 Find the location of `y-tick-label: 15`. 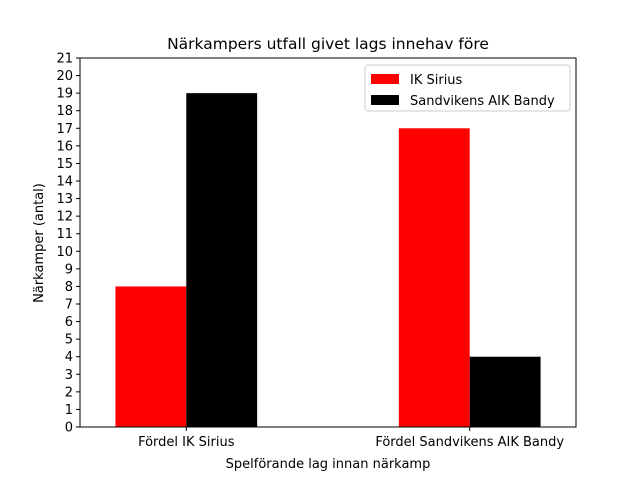

y-tick-label: 15 is located at coordinates (64, 164).